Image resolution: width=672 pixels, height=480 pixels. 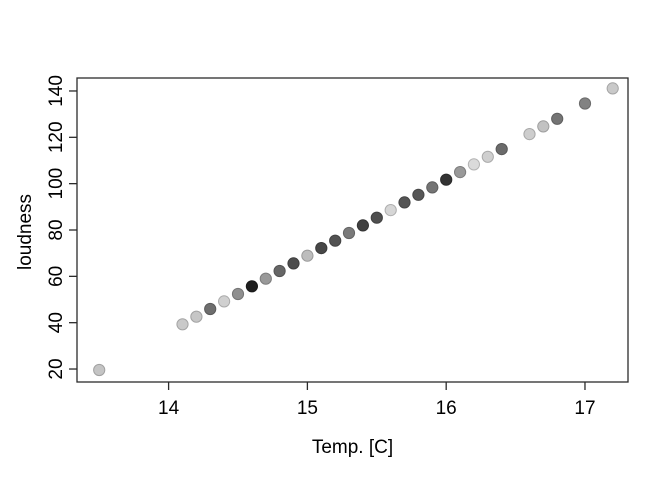 What do you see at coordinates (56, 322) in the screenshot?
I see `y-tick-label: 40` at bounding box center [56, 322].